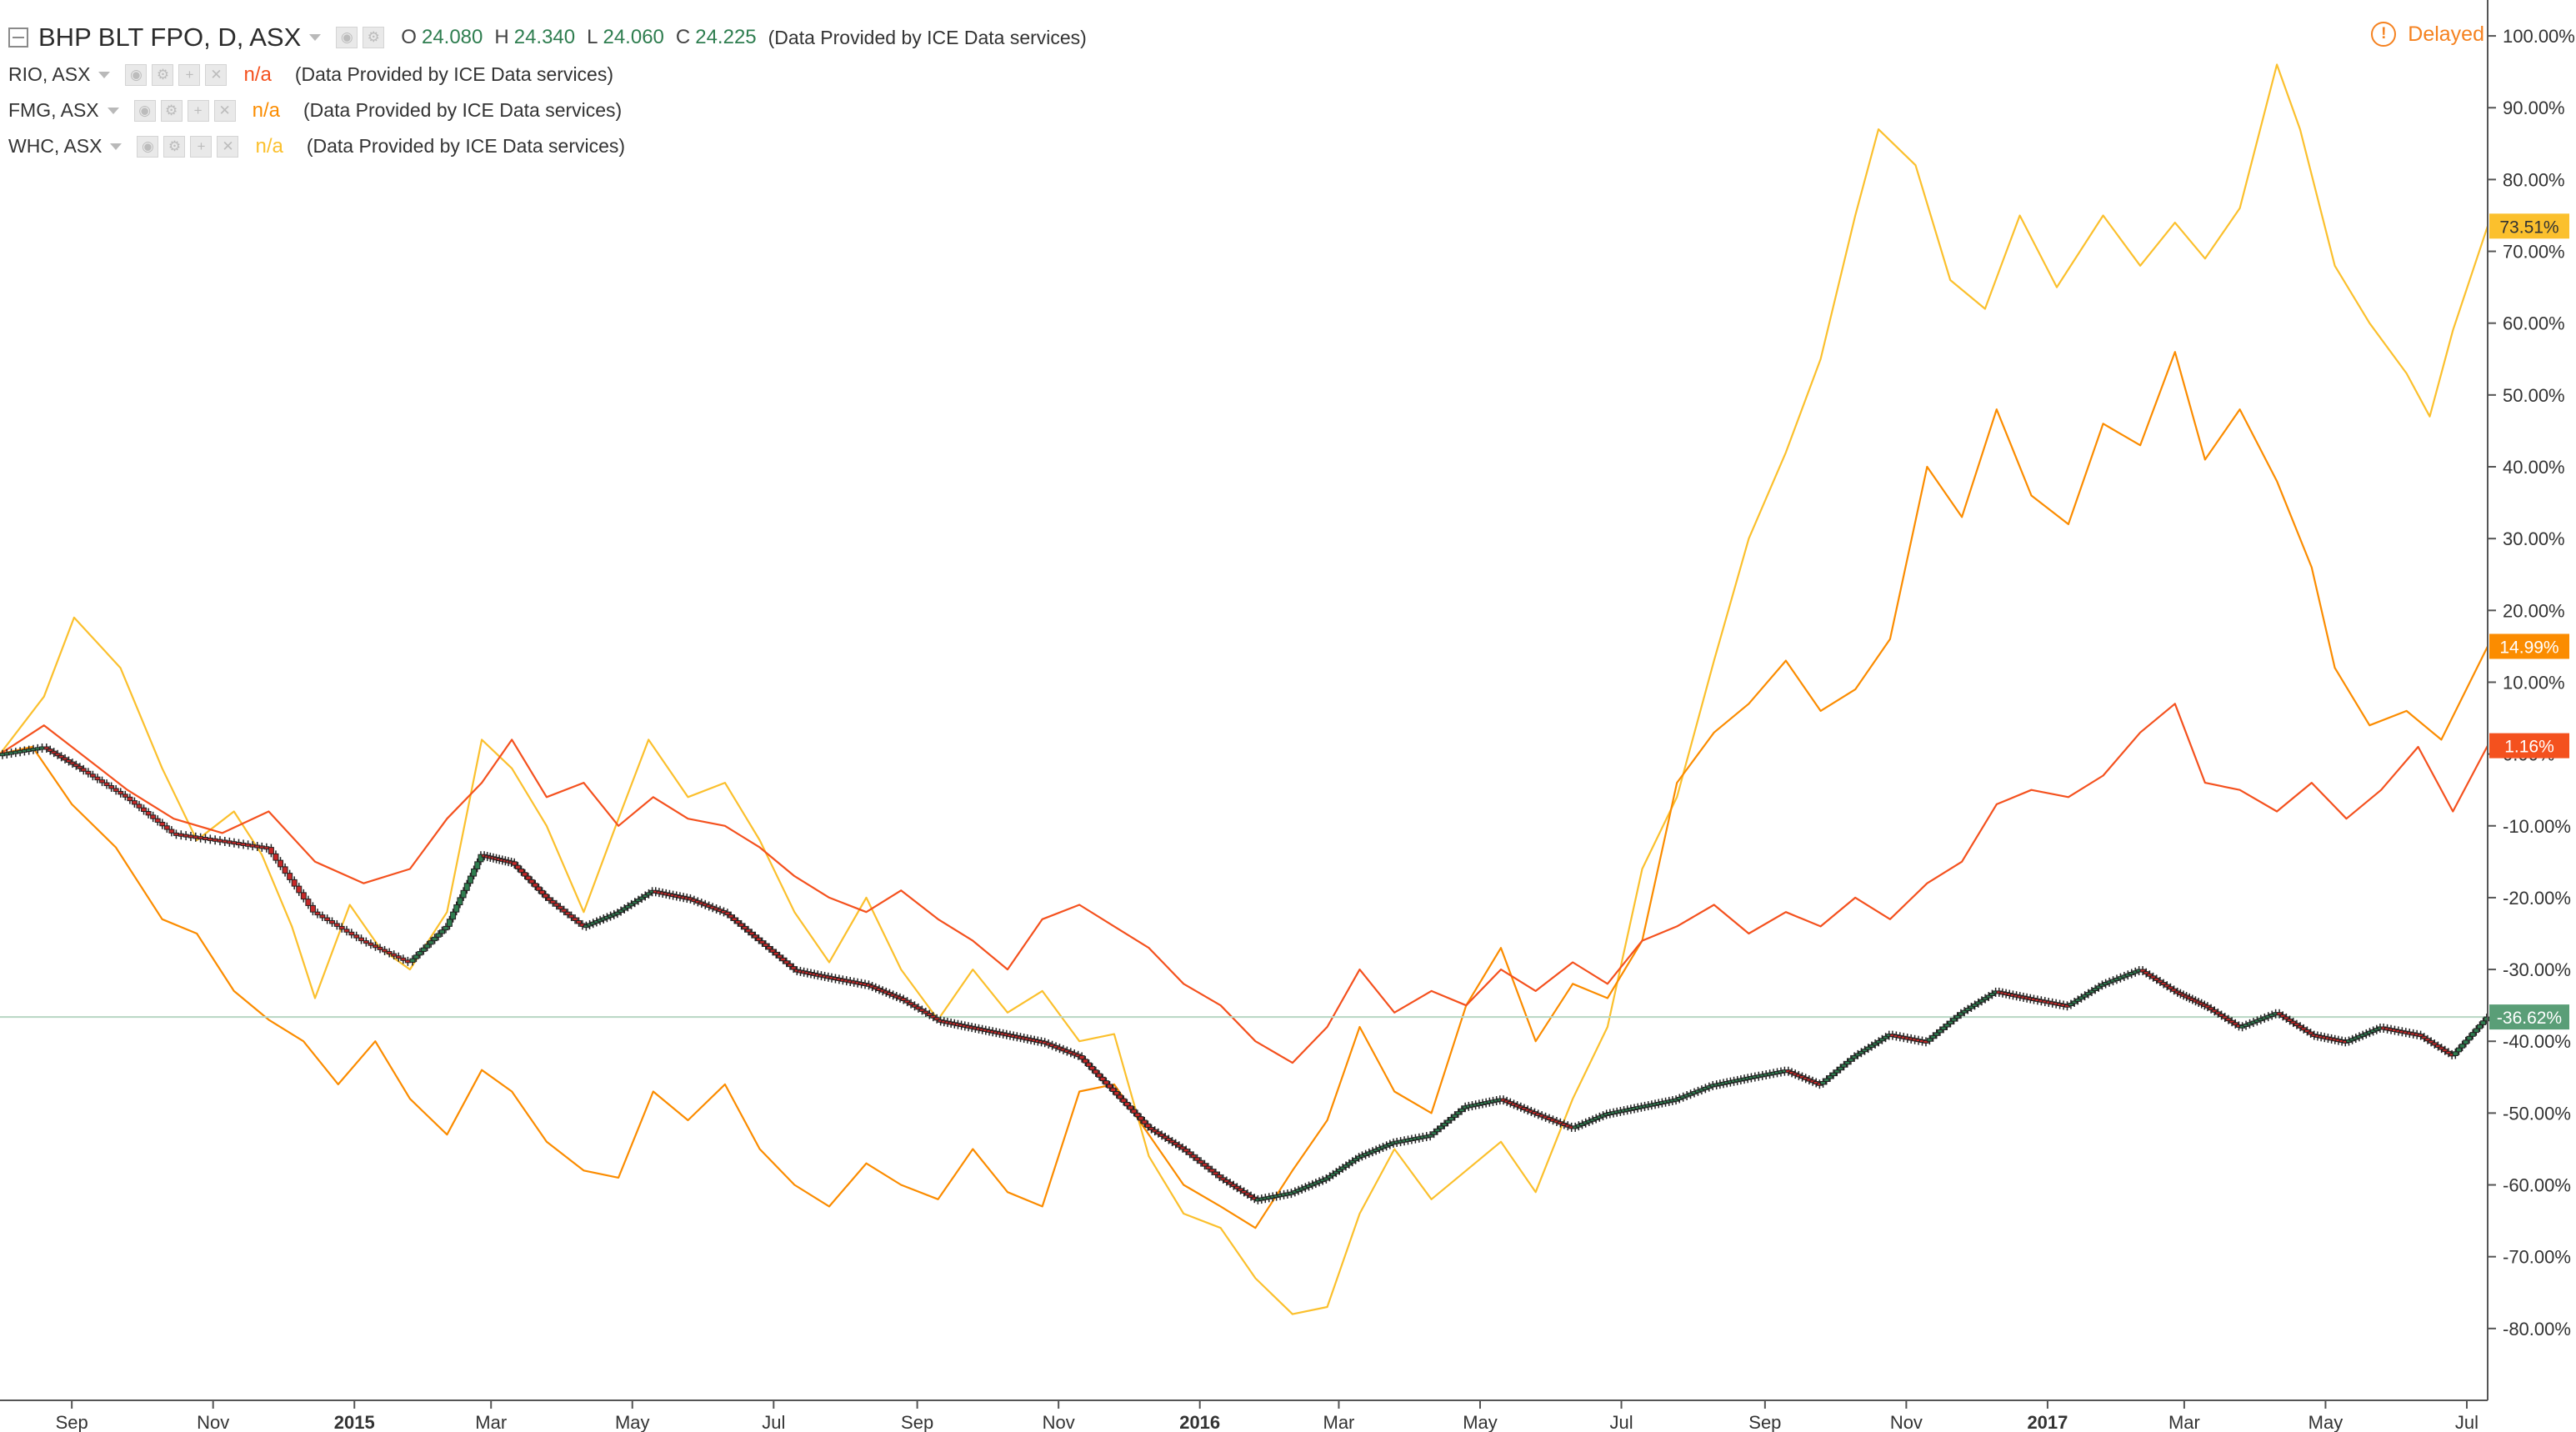  What do you see at coordinates (170, 37) in the screenshot?
I see `main-symbol-label: BHP BLT FPO, D, ASX` at bounding box center [170, 37].